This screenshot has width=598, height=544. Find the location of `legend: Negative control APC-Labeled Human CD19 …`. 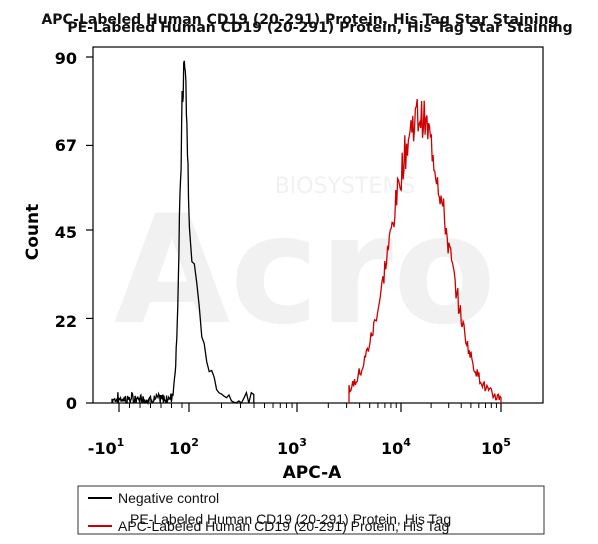

legend: Negative control APC-Labeled Human CD19 … is located at coordinates (311, 510).